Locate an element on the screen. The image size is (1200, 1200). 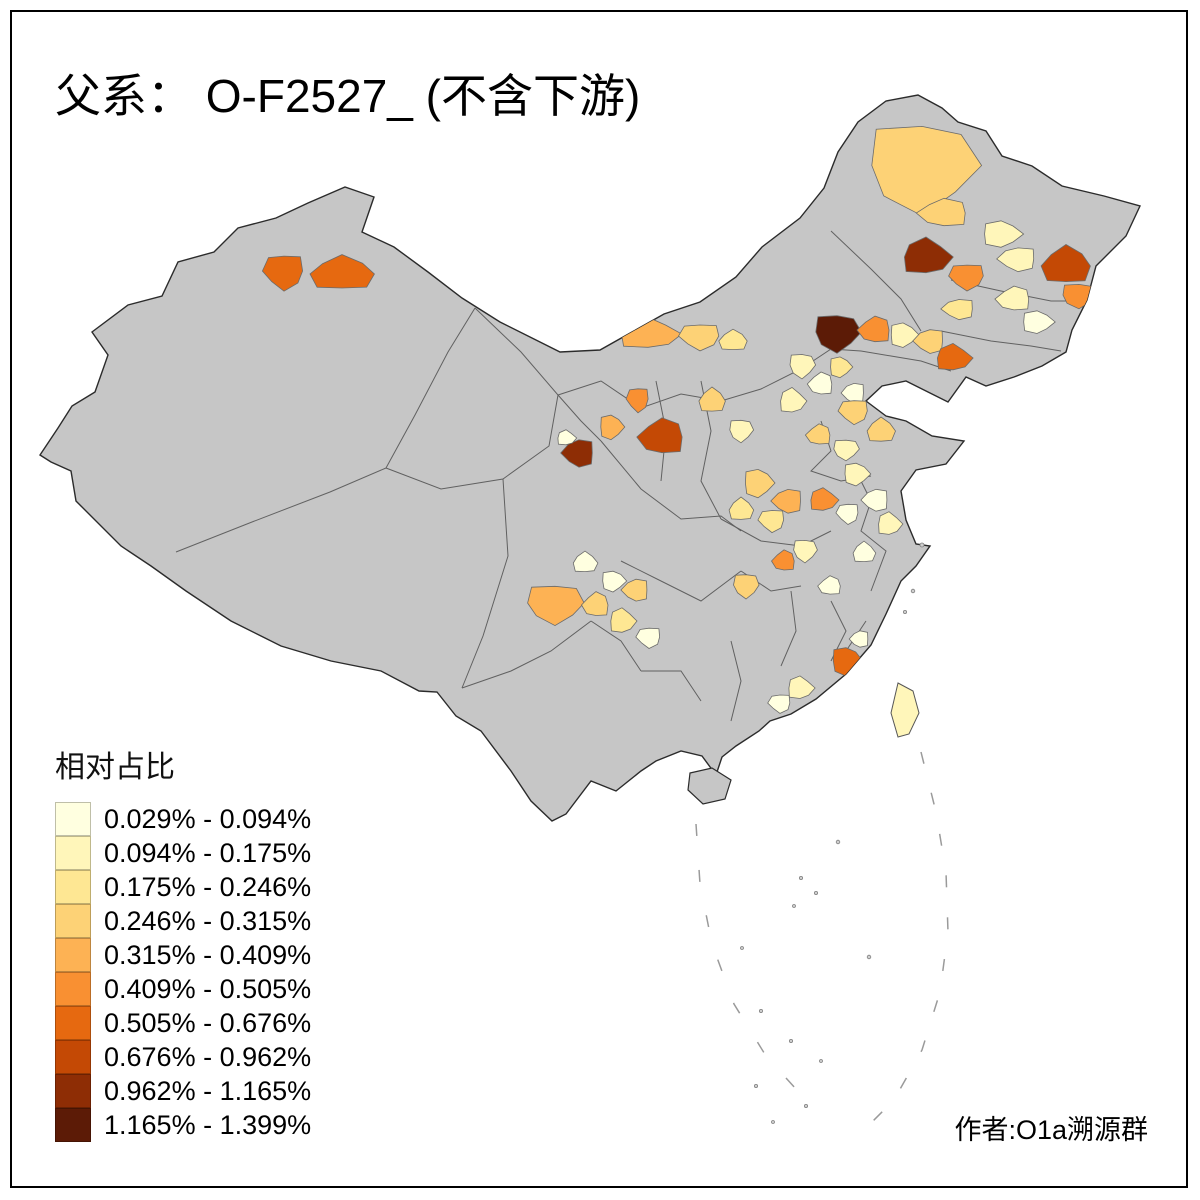
legend-label: 0.029% - 0.094% is located at coordinates (208, 818).